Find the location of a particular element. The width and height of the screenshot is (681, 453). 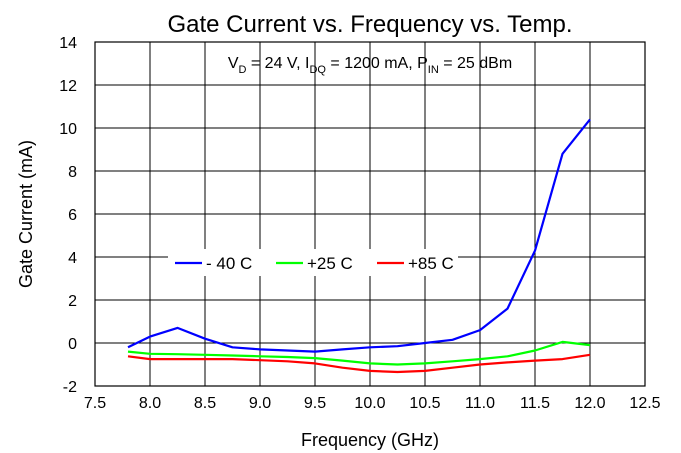

x-axis-ticks: 7.5 8.0 8.5 9.0 9.5 10.0 10.5 11.0 11.5 12.0 12.5 is located at coordinates (372, 403).